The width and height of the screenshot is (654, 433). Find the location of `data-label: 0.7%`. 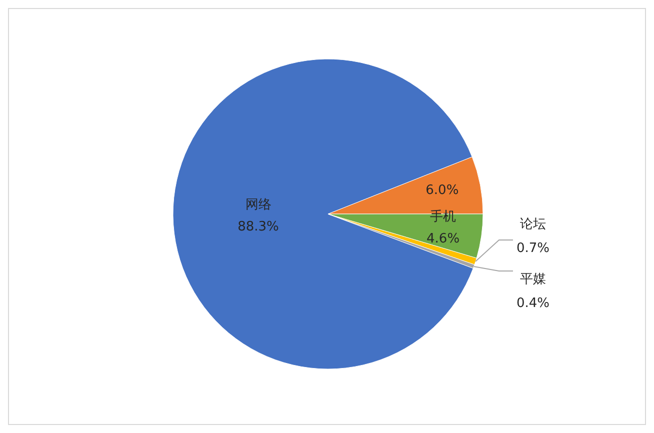

data-label: 0.7% is located at coordinates (533, 248).